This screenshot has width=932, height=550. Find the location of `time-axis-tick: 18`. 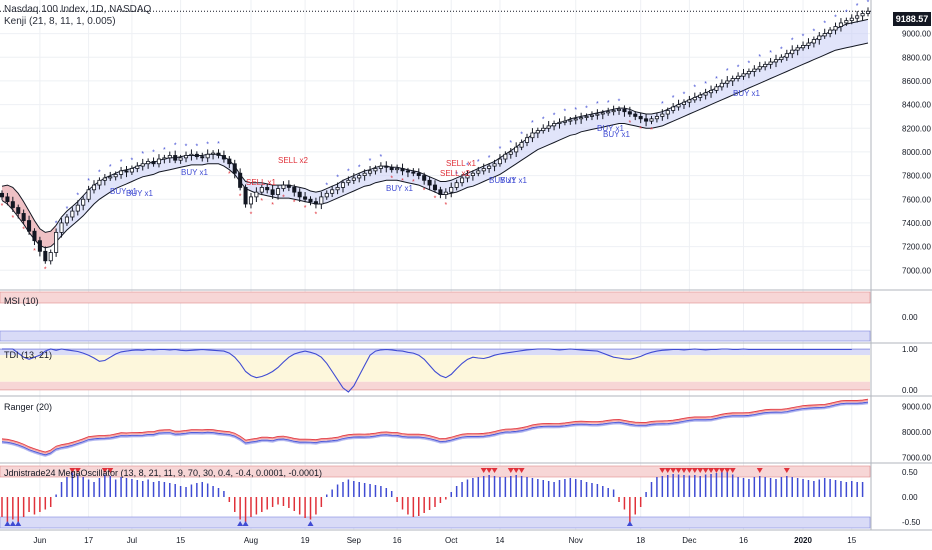

time-axis-tick: 18 is located at coordinates (640, 540).